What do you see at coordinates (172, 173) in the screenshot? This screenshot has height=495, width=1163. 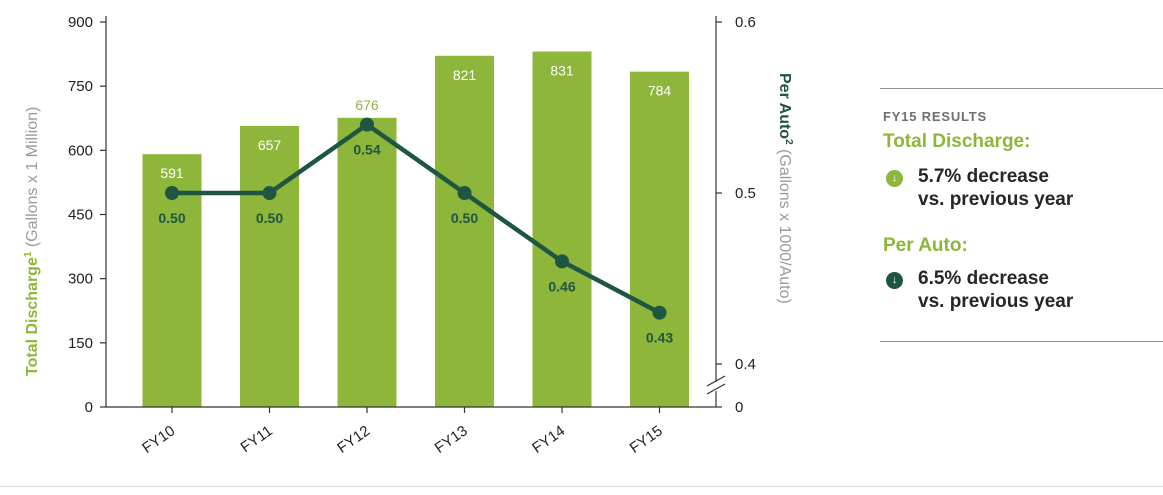 I see `bar-value-label: 591` at bounding box center [172, 173].